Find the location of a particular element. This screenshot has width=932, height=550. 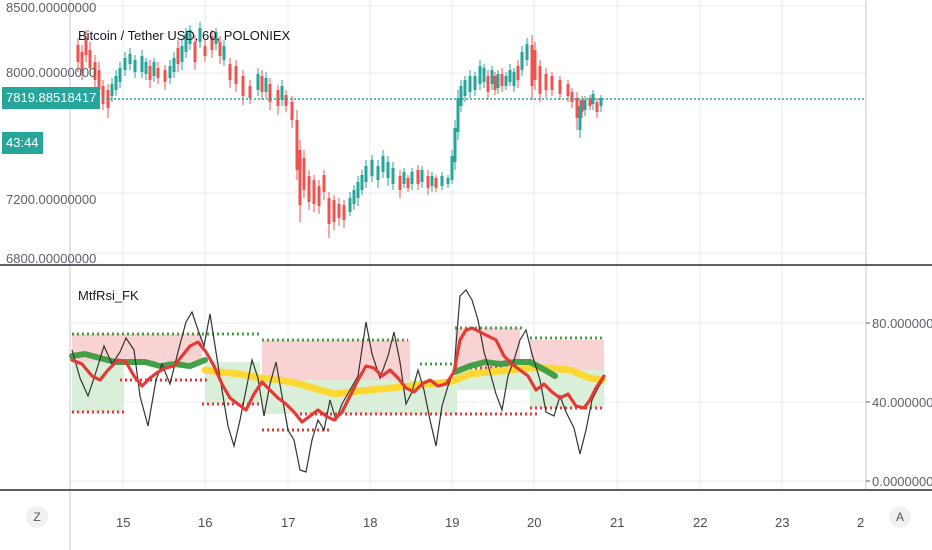

date-label-23: 23 is located at coordinates (782, 522).